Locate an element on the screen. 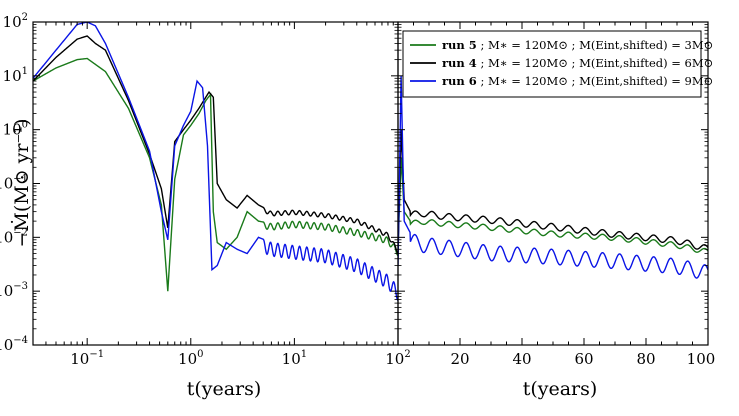 The image size is (739, 416). right-x-tick-label: 100 is located at coordinates (701, 359).